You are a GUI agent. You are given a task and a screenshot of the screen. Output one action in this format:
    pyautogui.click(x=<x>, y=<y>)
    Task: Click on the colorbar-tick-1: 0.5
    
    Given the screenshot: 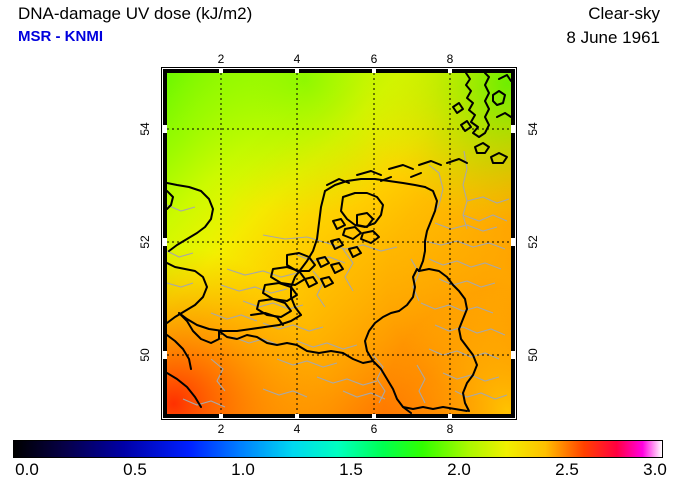 What is the action you would take?
    pyautogui.click(x=135, y=469)
    